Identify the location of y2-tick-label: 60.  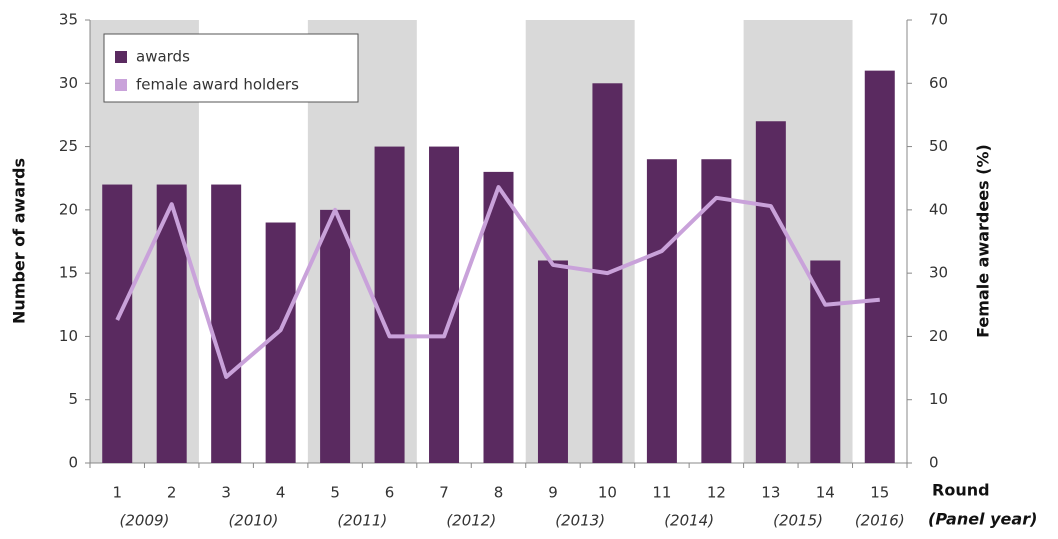
(938, 83).